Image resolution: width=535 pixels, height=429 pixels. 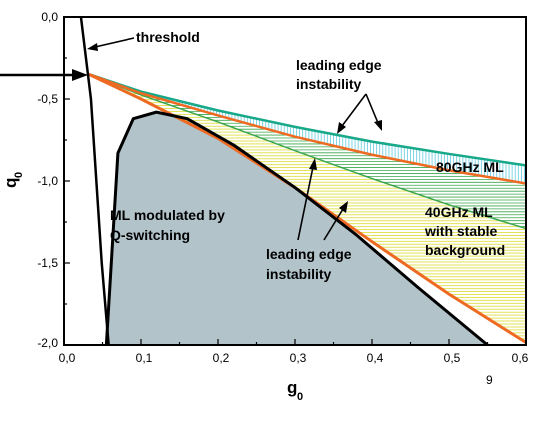 I want to click on y-tick-label: -1,5, so click(x=47, y=263).